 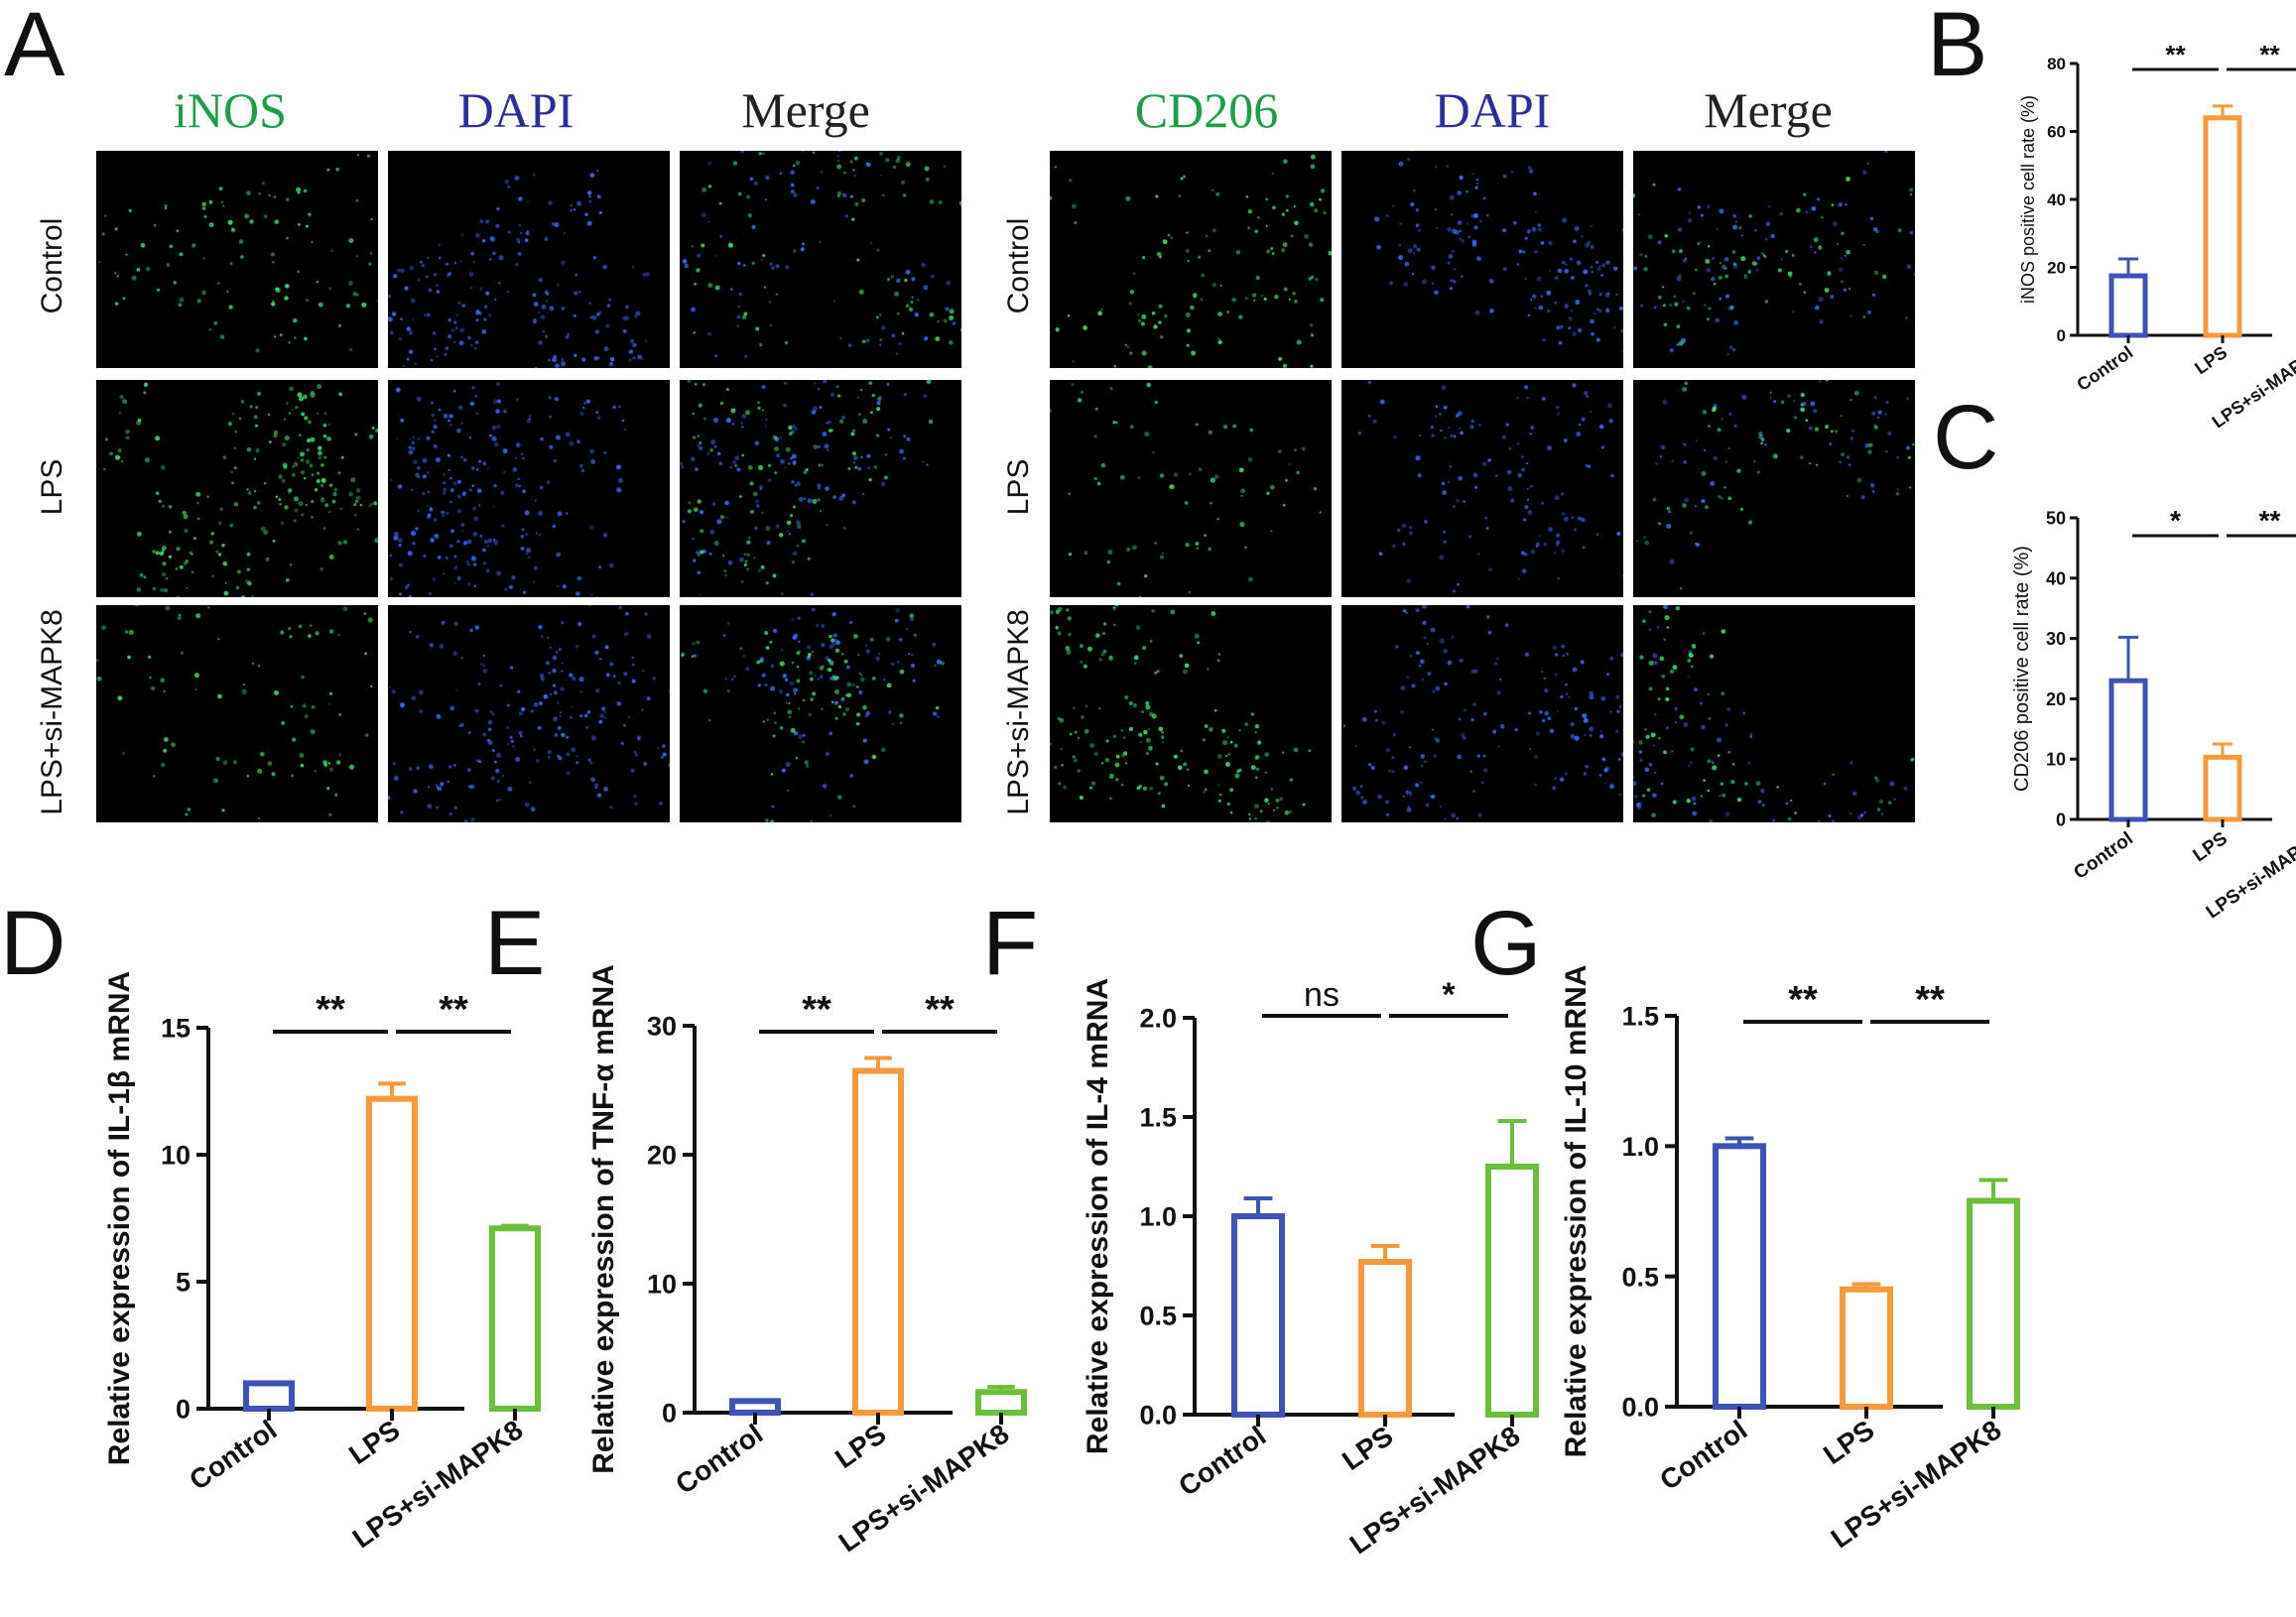 What do you see at coordinates (604, 1219) in the screenshot?
I see `y-axis-label: Relative expression of TNF-α mRNA` at bounding box center [604, 1219].